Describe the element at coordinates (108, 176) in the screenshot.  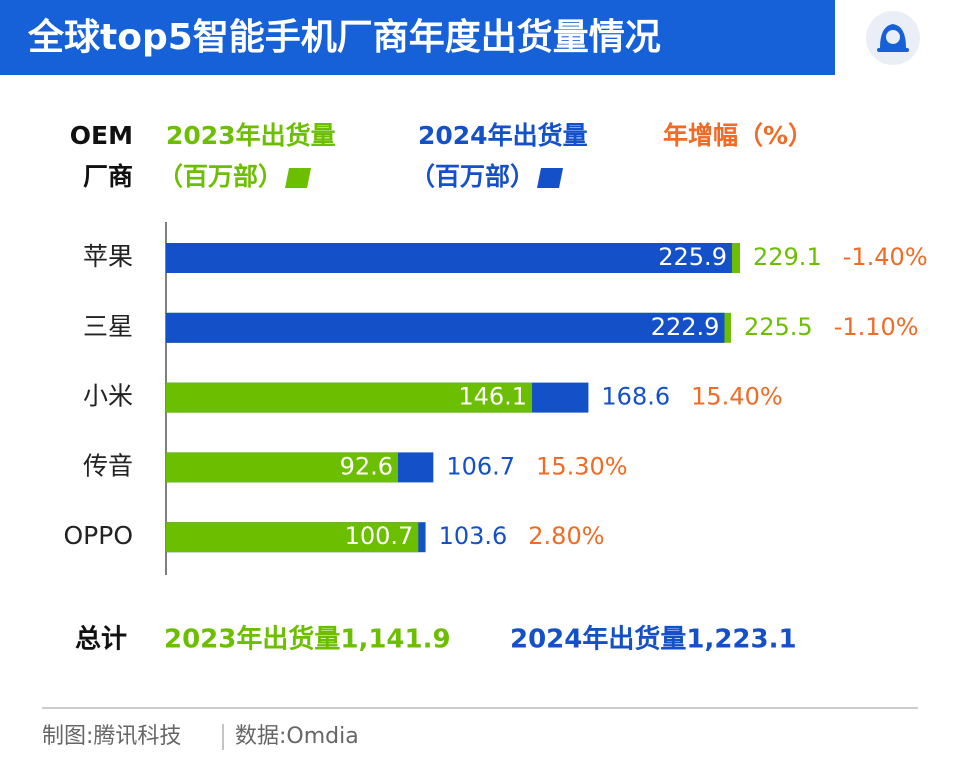
I see `category-header: 厂商` at that location.